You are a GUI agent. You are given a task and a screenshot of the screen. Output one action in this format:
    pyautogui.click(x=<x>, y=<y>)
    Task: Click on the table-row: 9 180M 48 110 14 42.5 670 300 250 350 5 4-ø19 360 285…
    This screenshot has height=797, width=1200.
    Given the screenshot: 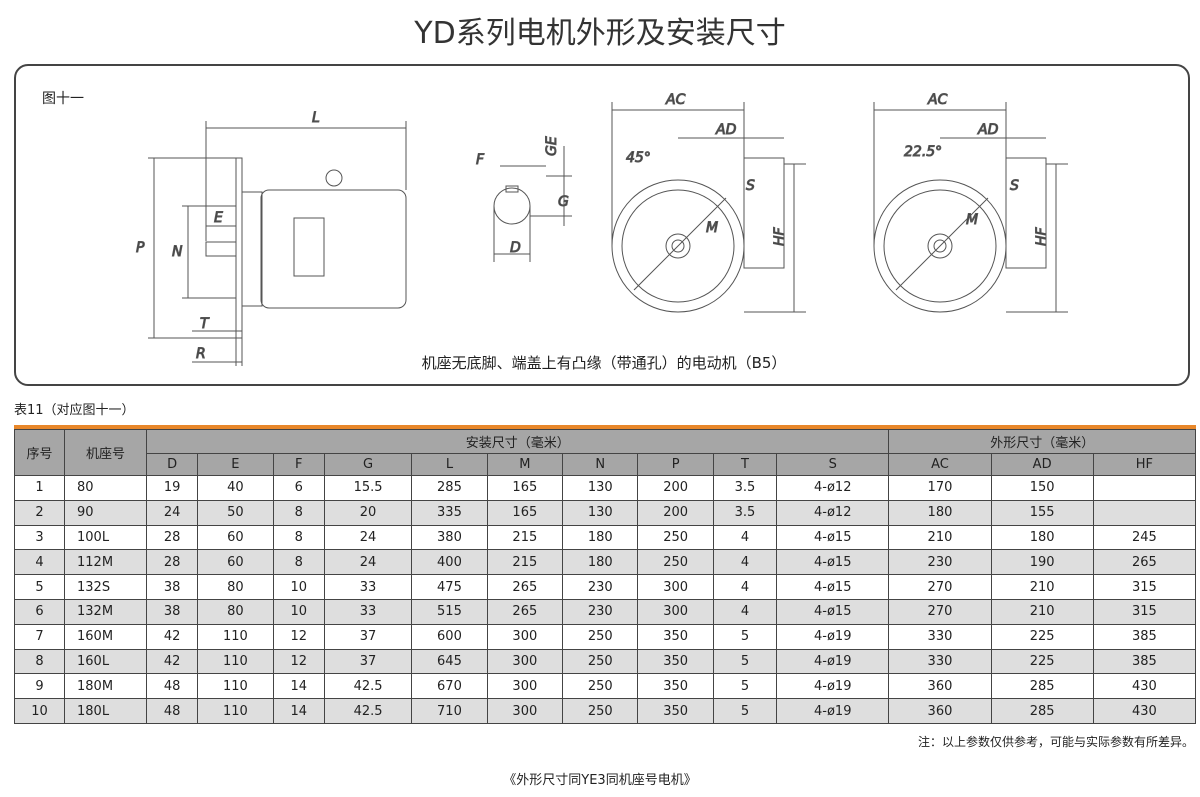 What is the action you would take?
    pyautogui.click(x=605, y=686)
    